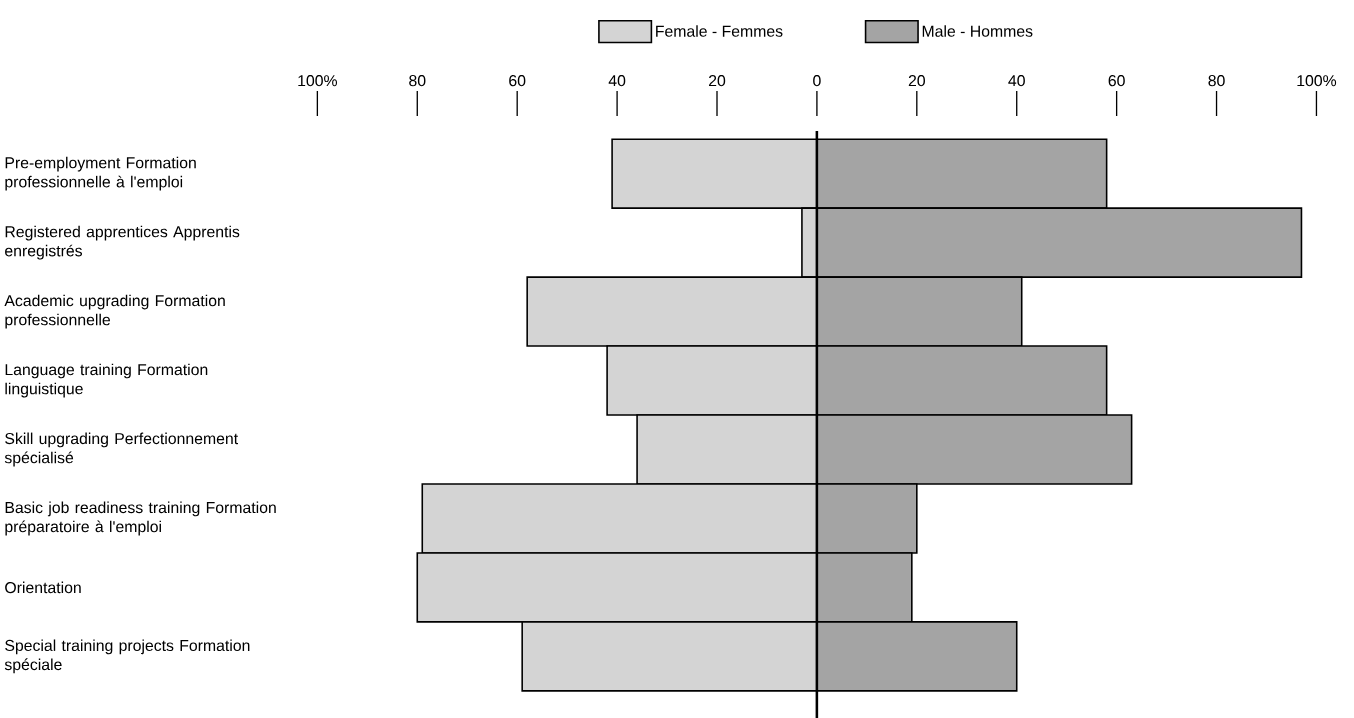  I want to click on y-tick-label: Basic job readiness training Formation préparatoire à l'emploi, so click(140, 518).